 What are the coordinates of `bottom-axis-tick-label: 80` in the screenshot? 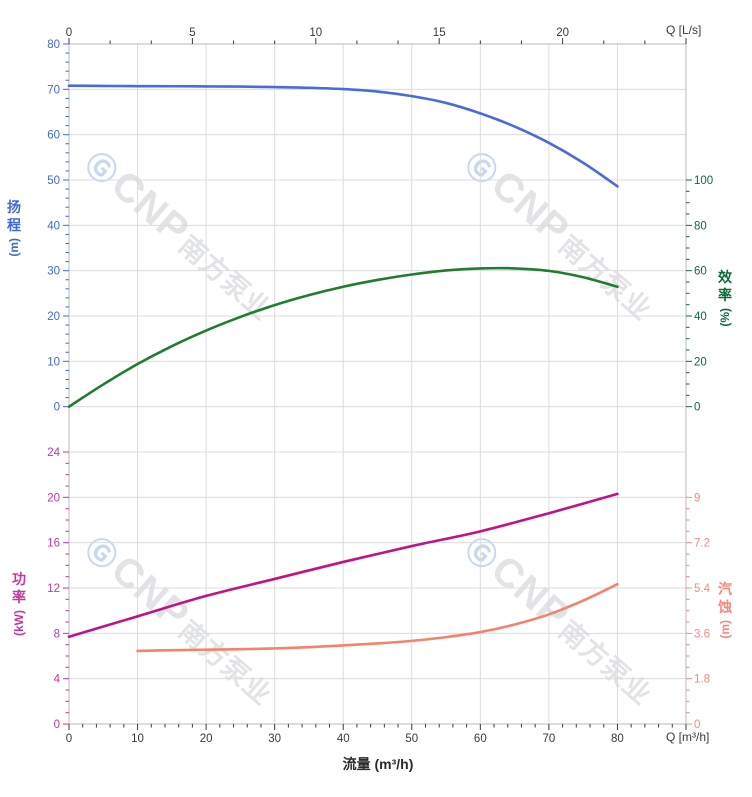 It's located at (617, 739).